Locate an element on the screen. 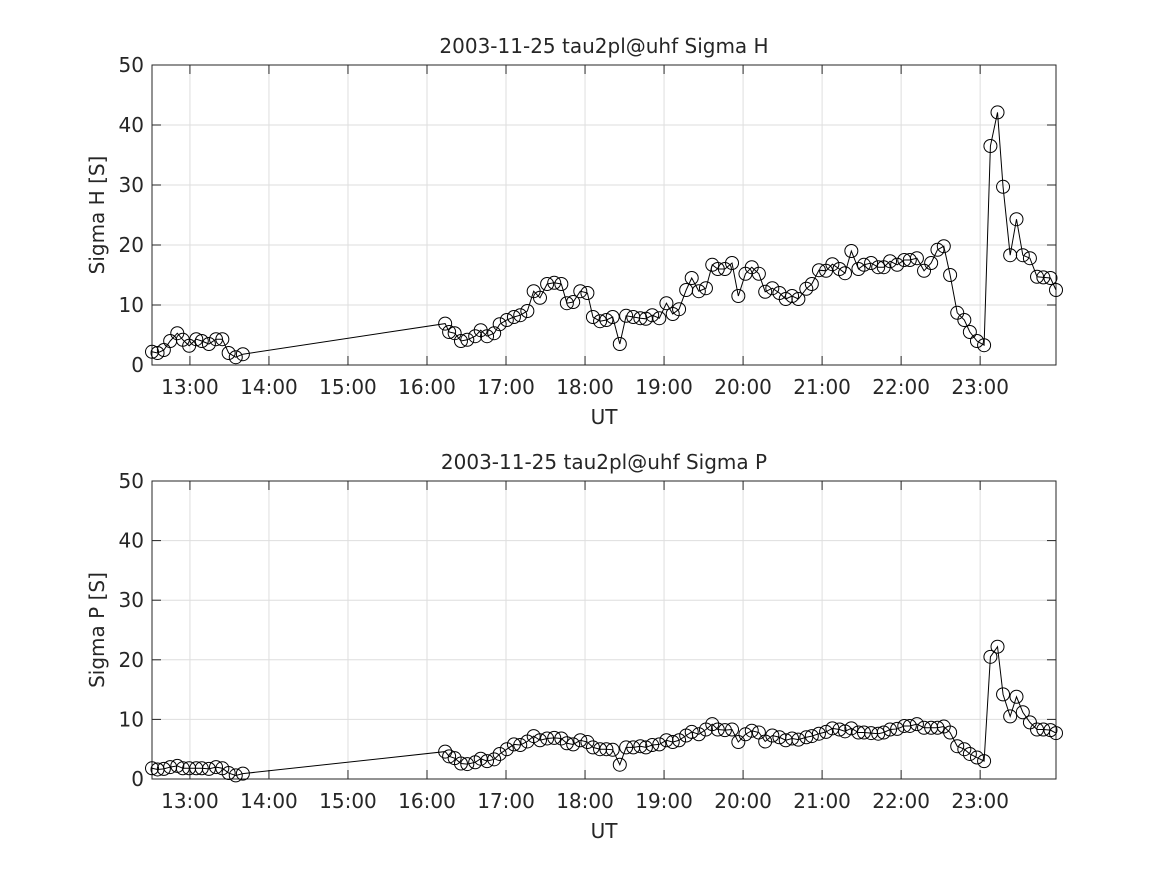 The image size is (1167, 879). y-tick-label: 10 is located at coordinates (131, 719).